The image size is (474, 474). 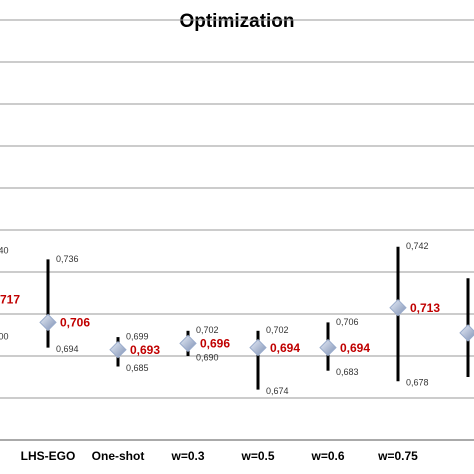 I want to click on mean-label: 0,696, so click(x=215, y=344).